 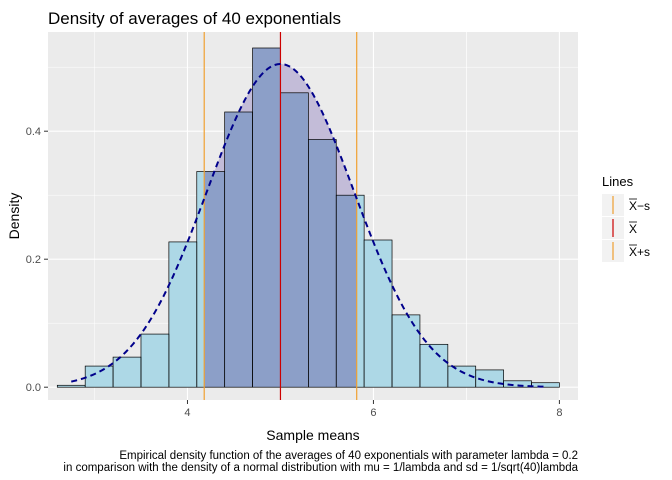 What do you see at coordinates (33, 260) in the screenshot?
I see `y-tick-label-1: 0.2` at bounding box center [33, 260].